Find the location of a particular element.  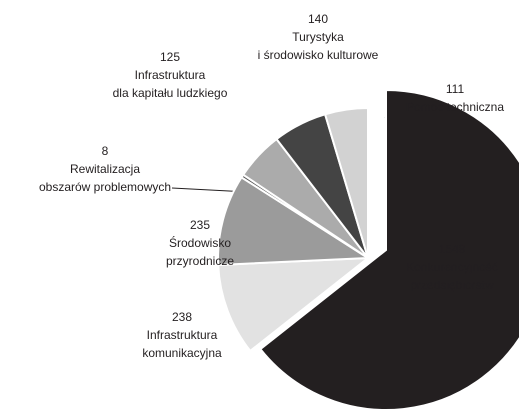

category-label: przedsiębiorstw is located at coordinates (452, 285).